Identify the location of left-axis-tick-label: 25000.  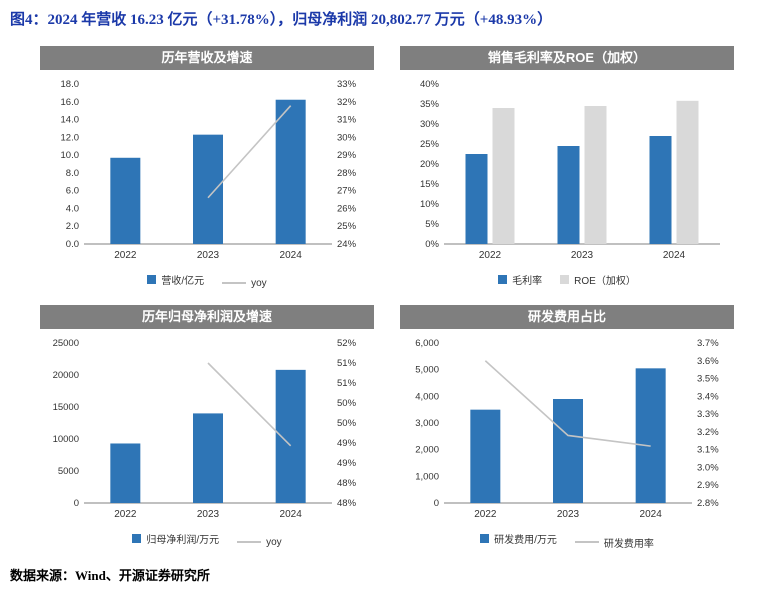
(66, 343).